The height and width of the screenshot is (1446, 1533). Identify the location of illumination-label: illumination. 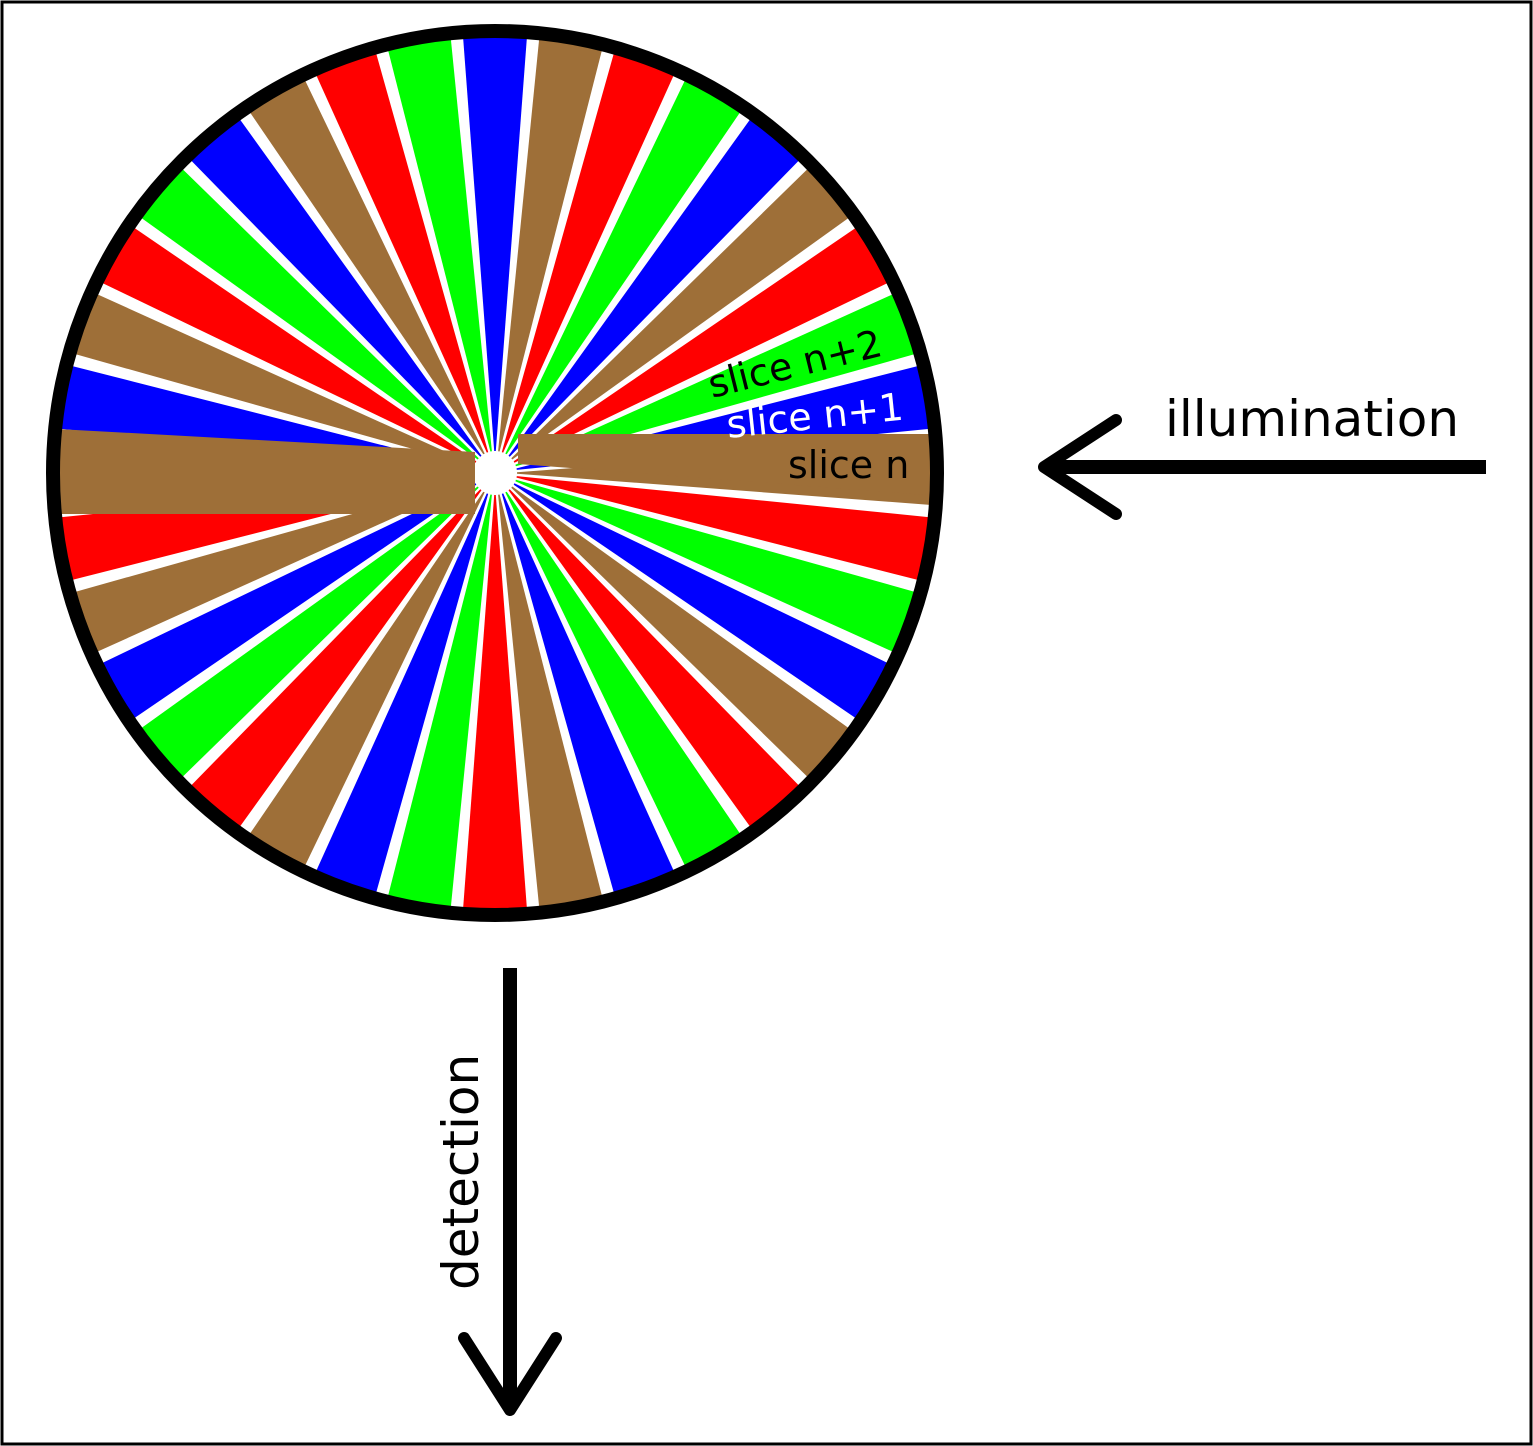
(1312, 419).